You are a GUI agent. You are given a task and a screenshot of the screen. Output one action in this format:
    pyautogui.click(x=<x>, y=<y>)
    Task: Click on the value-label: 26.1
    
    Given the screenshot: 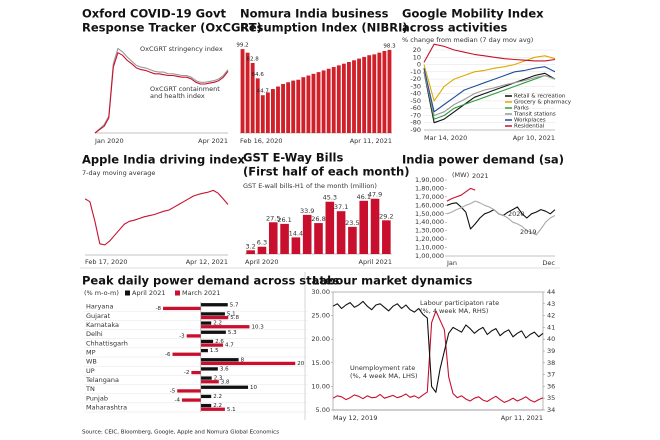 What is the action you would take?
    pyautogui.click(x=284, y=220)
    